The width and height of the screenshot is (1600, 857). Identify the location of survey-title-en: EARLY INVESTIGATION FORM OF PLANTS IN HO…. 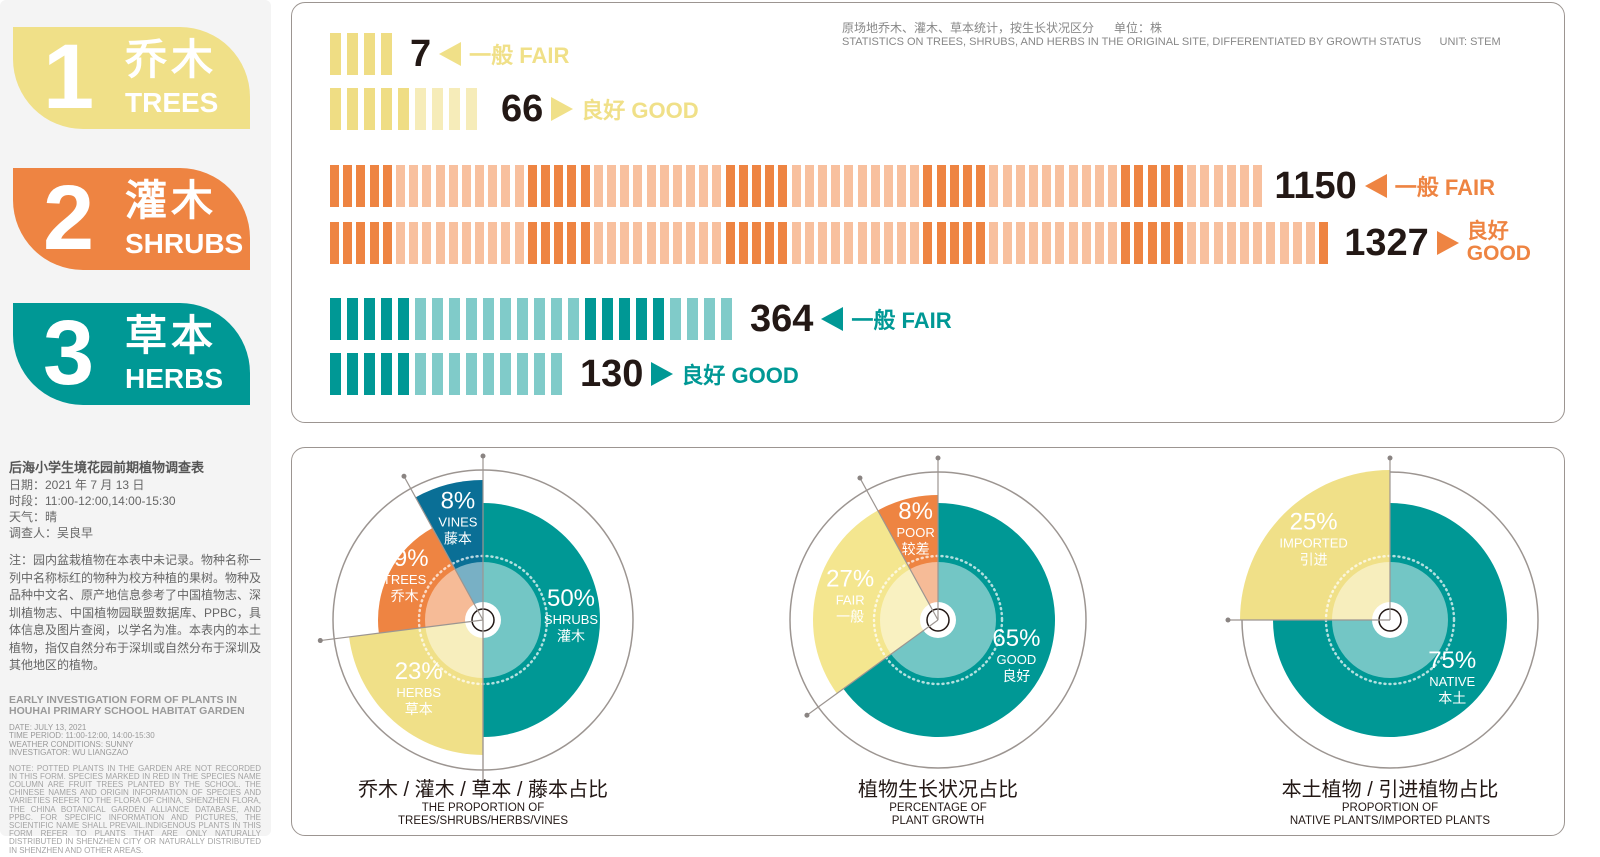
(127, 705).